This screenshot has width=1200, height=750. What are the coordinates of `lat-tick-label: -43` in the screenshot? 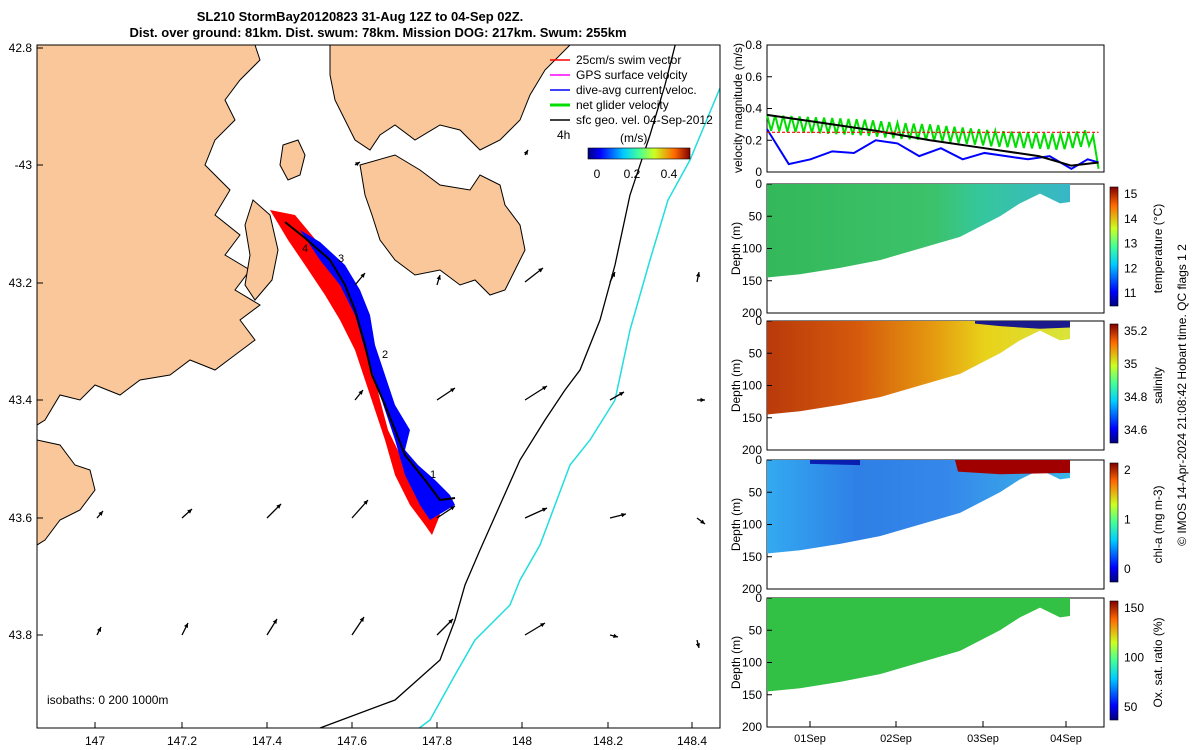 It's located at (24, 165).